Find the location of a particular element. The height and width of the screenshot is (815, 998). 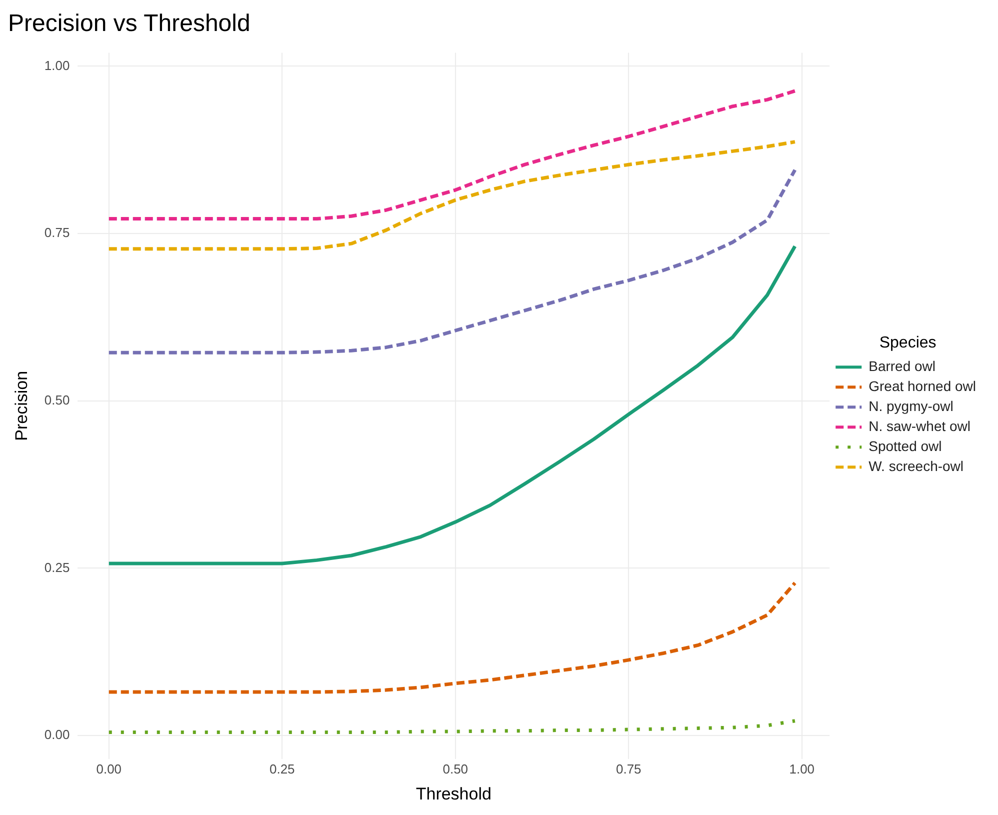

legend-label: N. pygmy-owl is located at coordinates (911, 406).